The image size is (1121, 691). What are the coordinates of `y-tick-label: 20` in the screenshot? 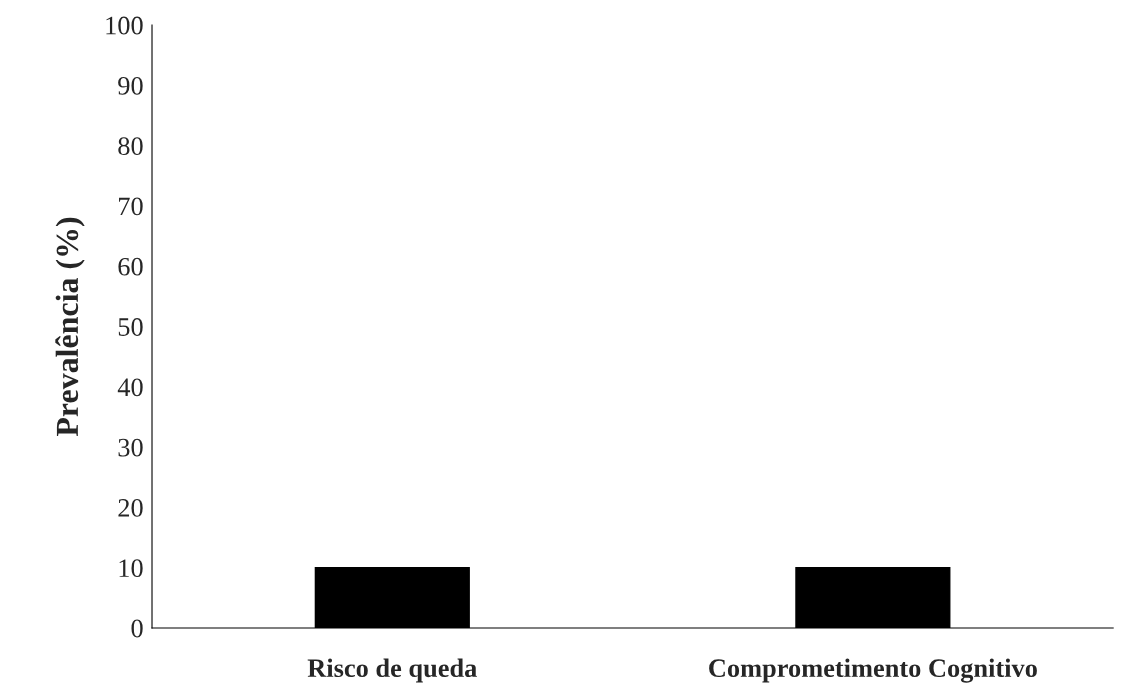 It's located at (130, 507).